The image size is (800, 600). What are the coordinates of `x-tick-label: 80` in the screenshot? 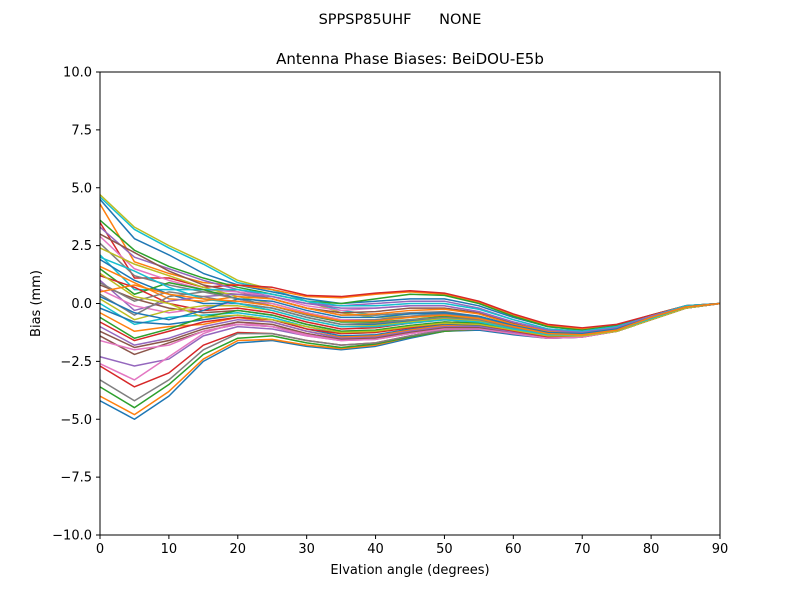 It's located at (651, 549).